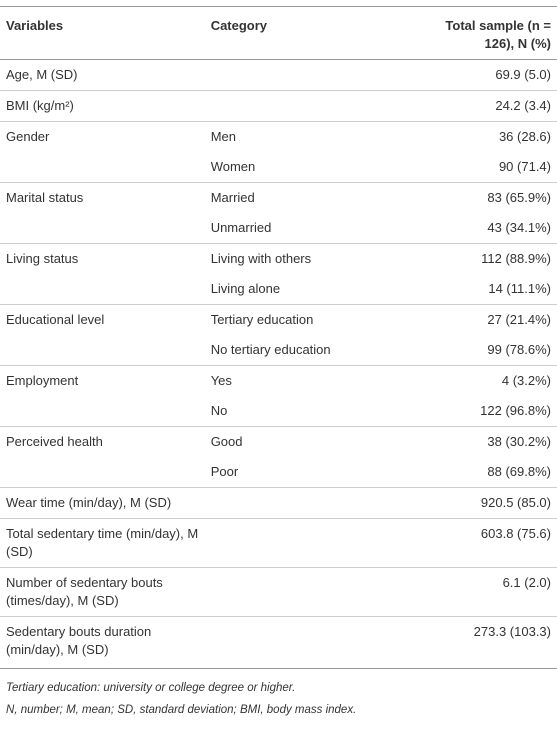  What do you see at coordinates (102, 543) in the screenshot?
I see `table-cell: Total sedentary time (min/day), M (SD)` at bounding box center [102, 543].